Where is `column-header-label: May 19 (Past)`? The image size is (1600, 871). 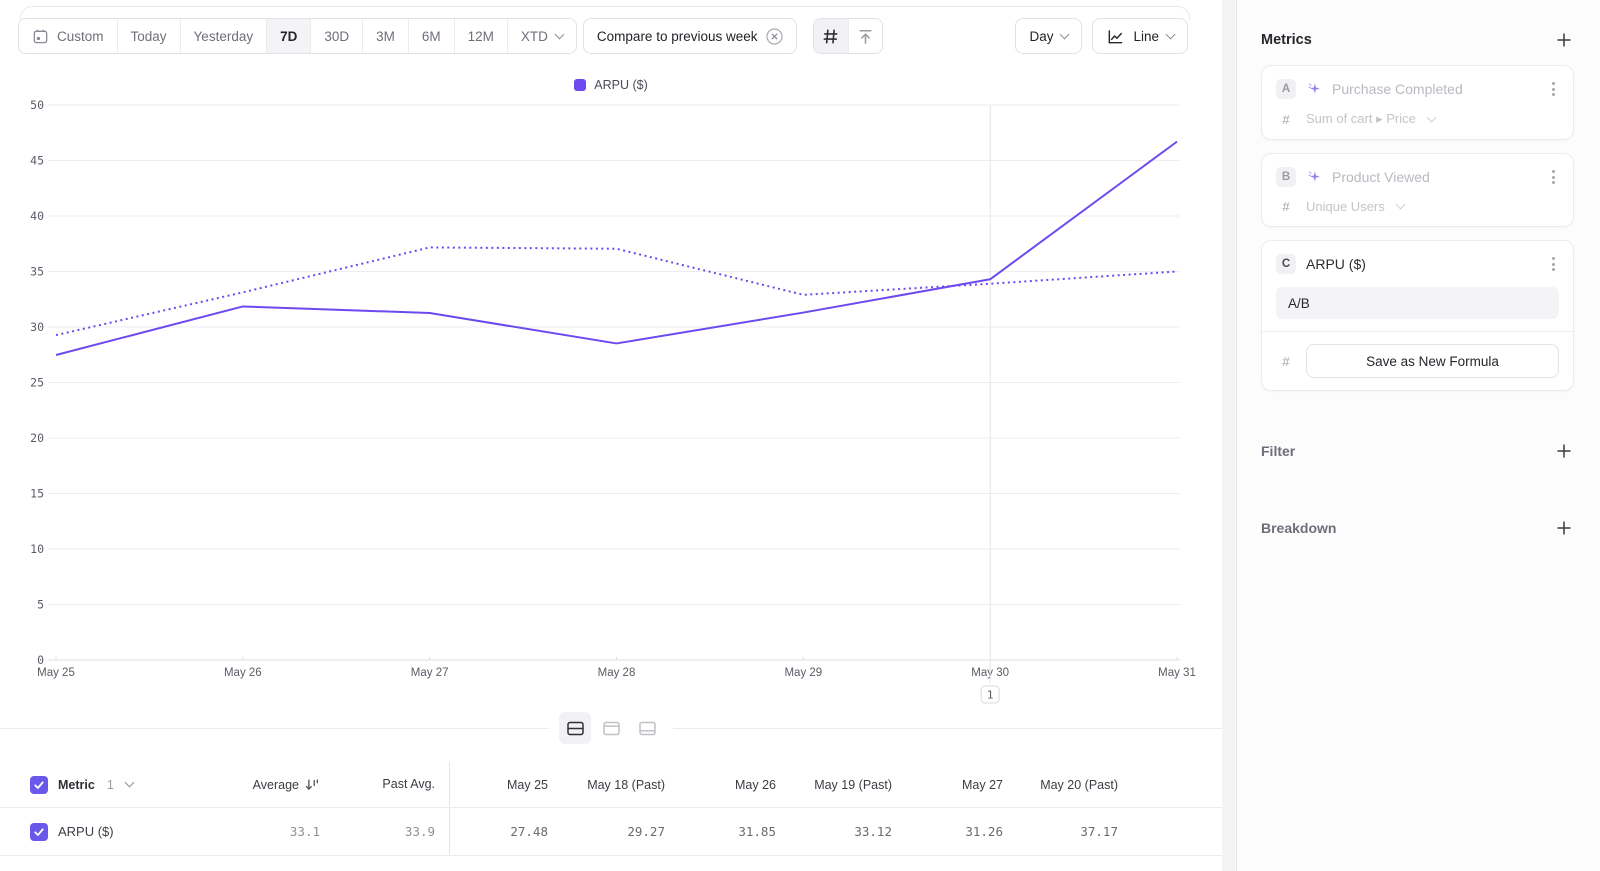 column-header-label: May 19 (Past) is located at coordinates (853, 784).